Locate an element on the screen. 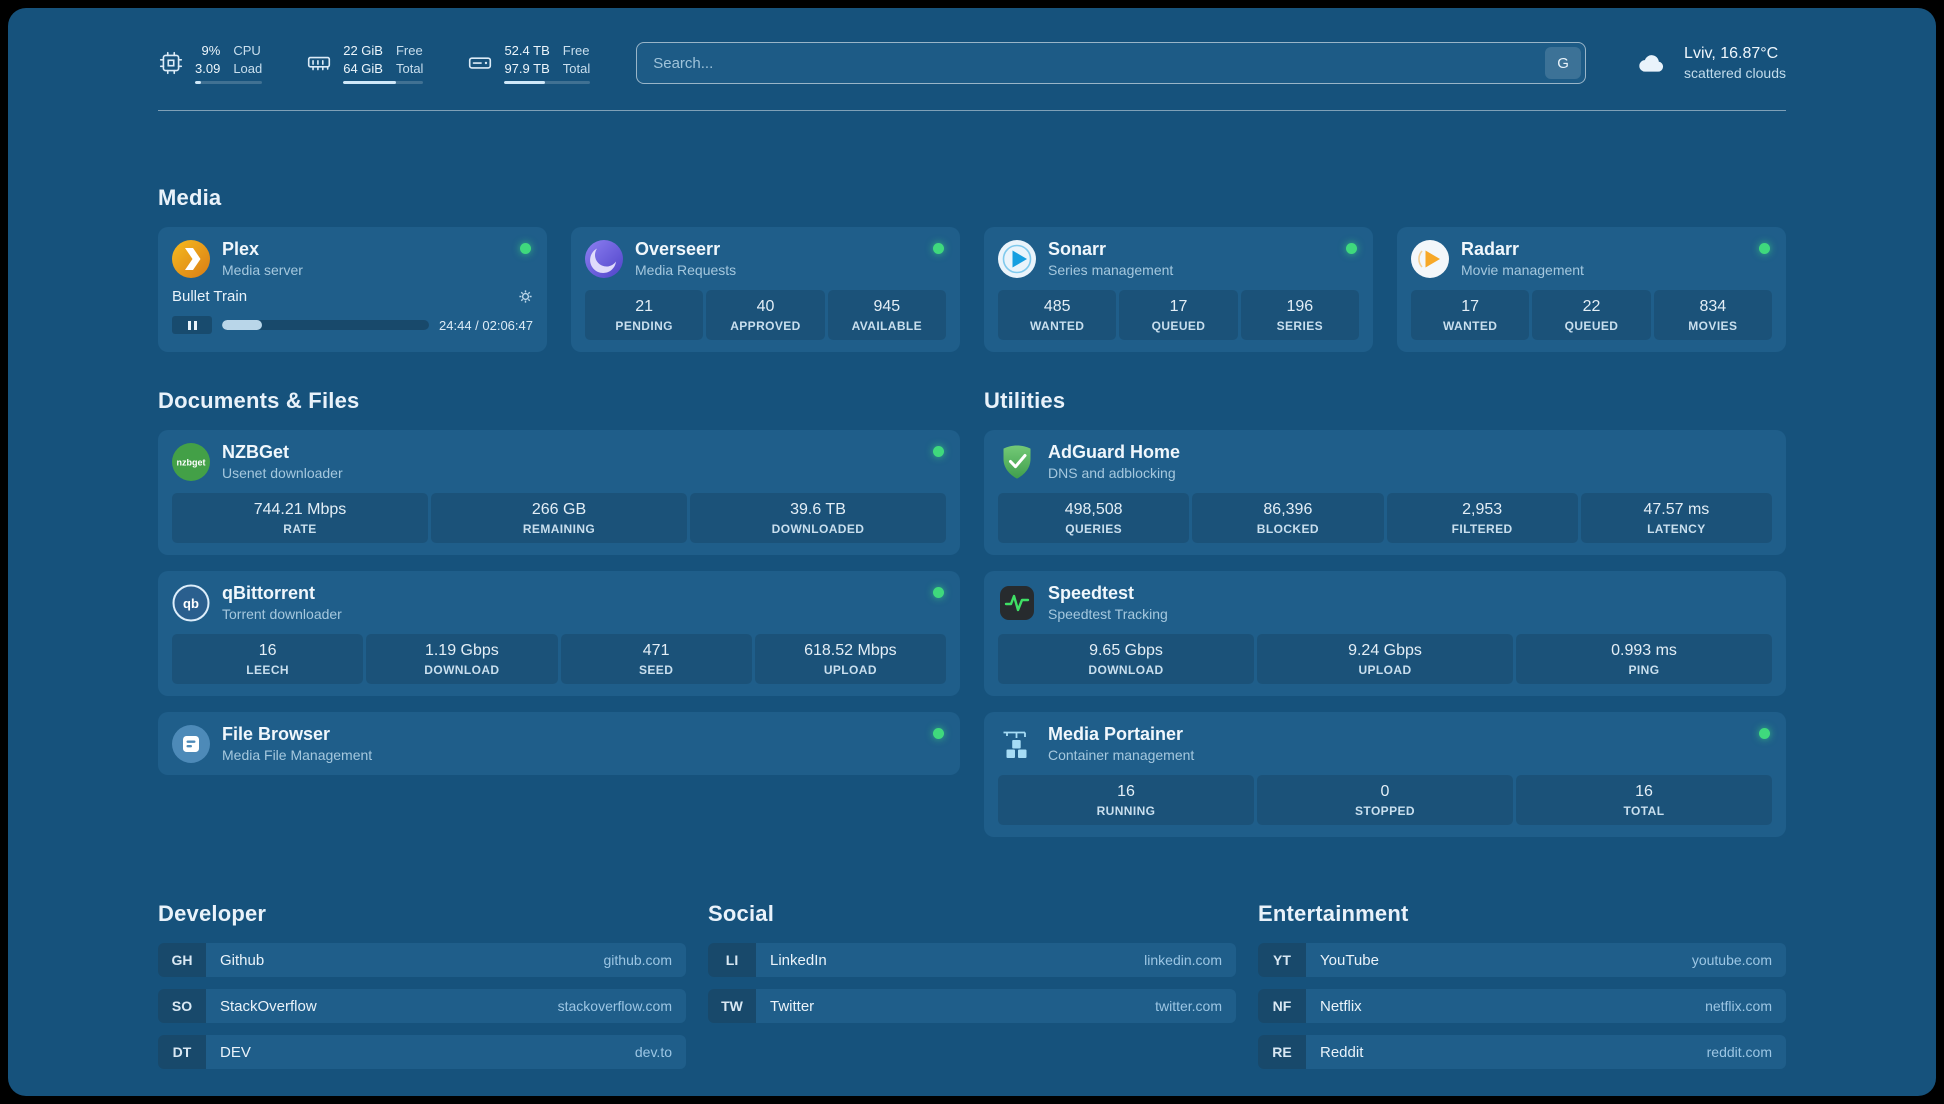 The image size is (1944, 1104). service-name: Plex is located at coordinates (241, 249).